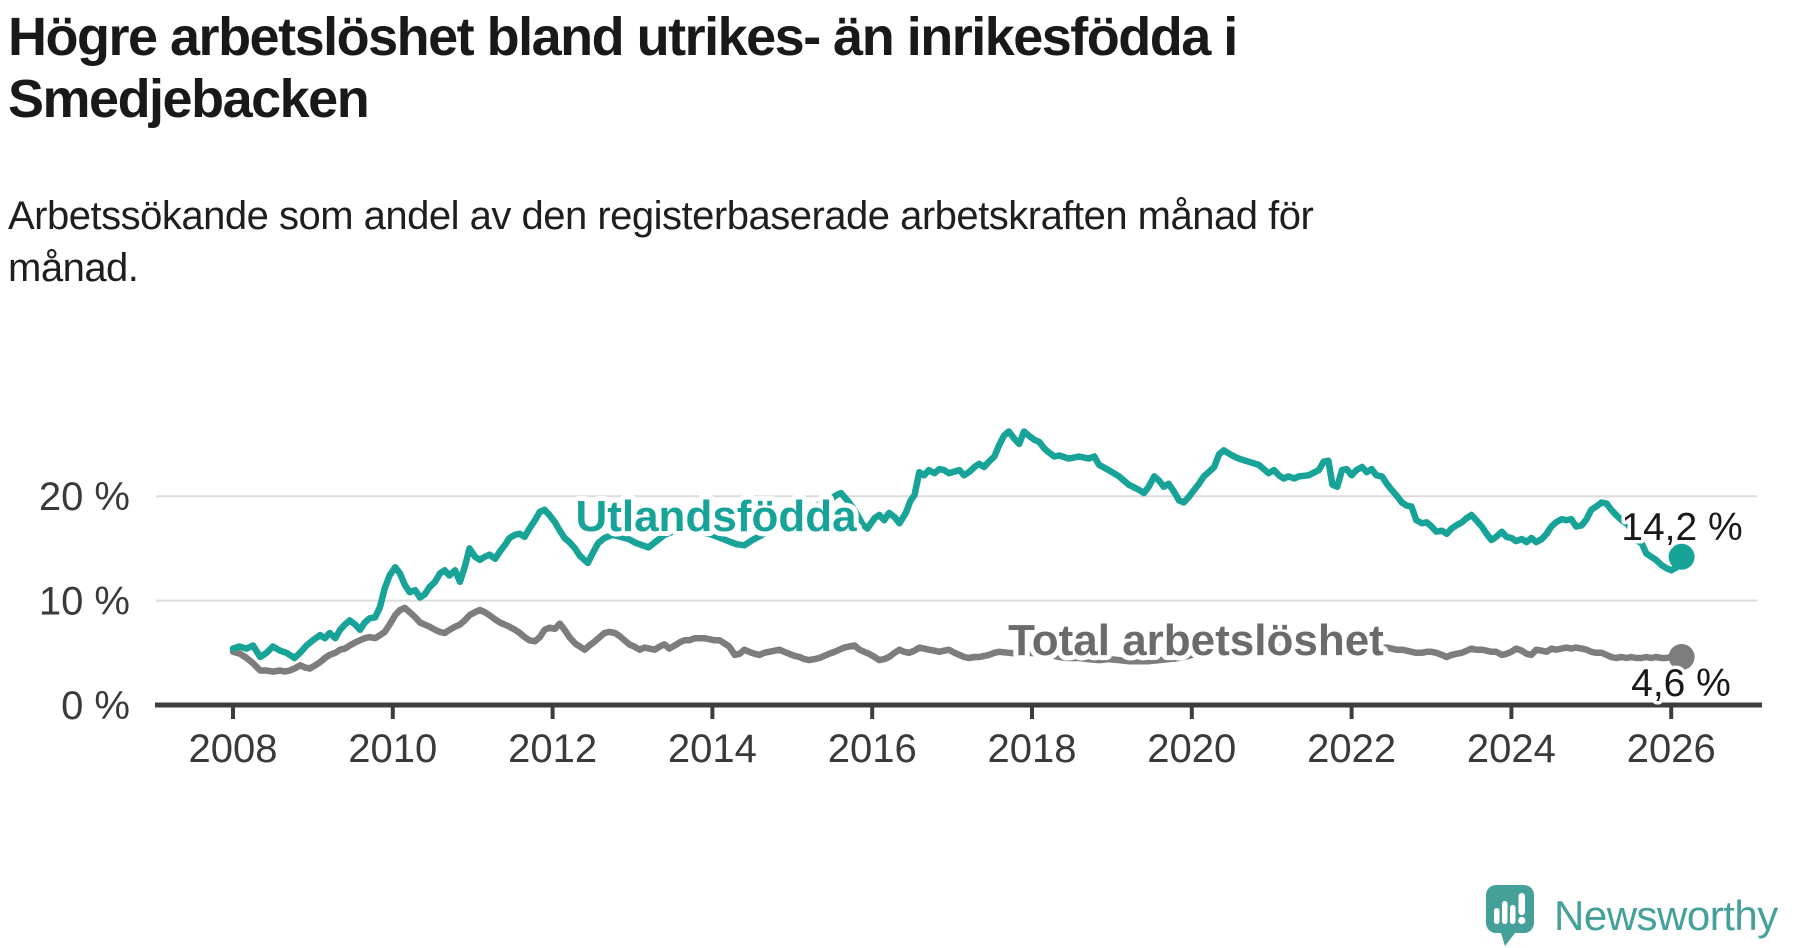 The height and width of the screenshot is (948, 1800). What do you see at coordinates (1191, 749) in the screenshot?
I see `x-tick-label-2020: 2020` at bounding box center [1191, 749].